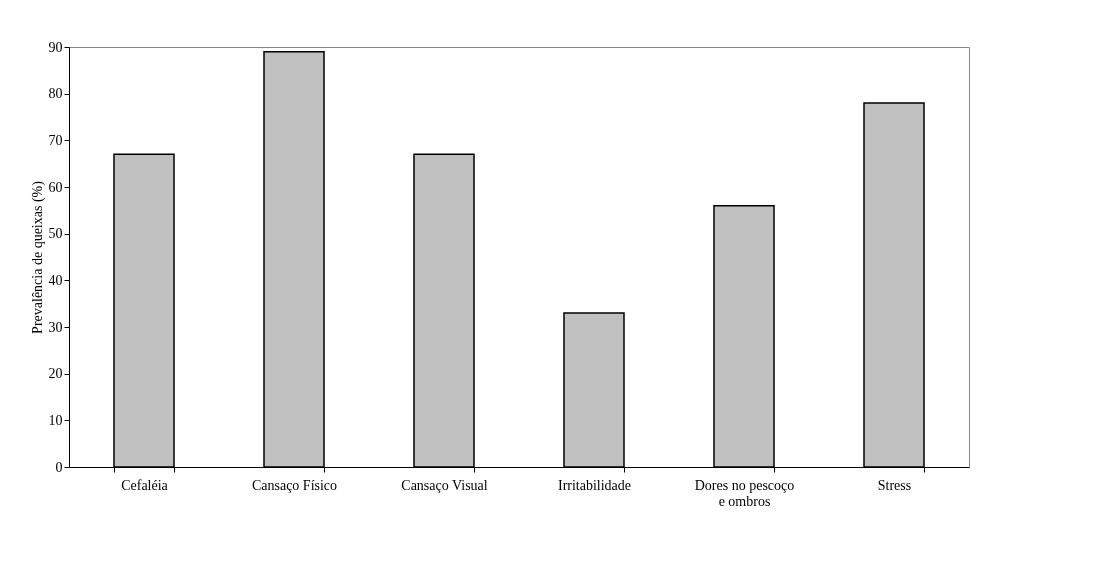 This screenshot has height=573, width=1109. Describe the element at coordinates (55, 280) in the screenshot. I see `y-tick-label: 40` at that location.